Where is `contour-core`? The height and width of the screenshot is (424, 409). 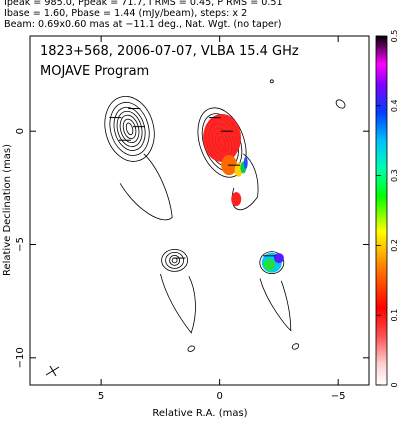
contour-core is located at coordinates (222, 142).